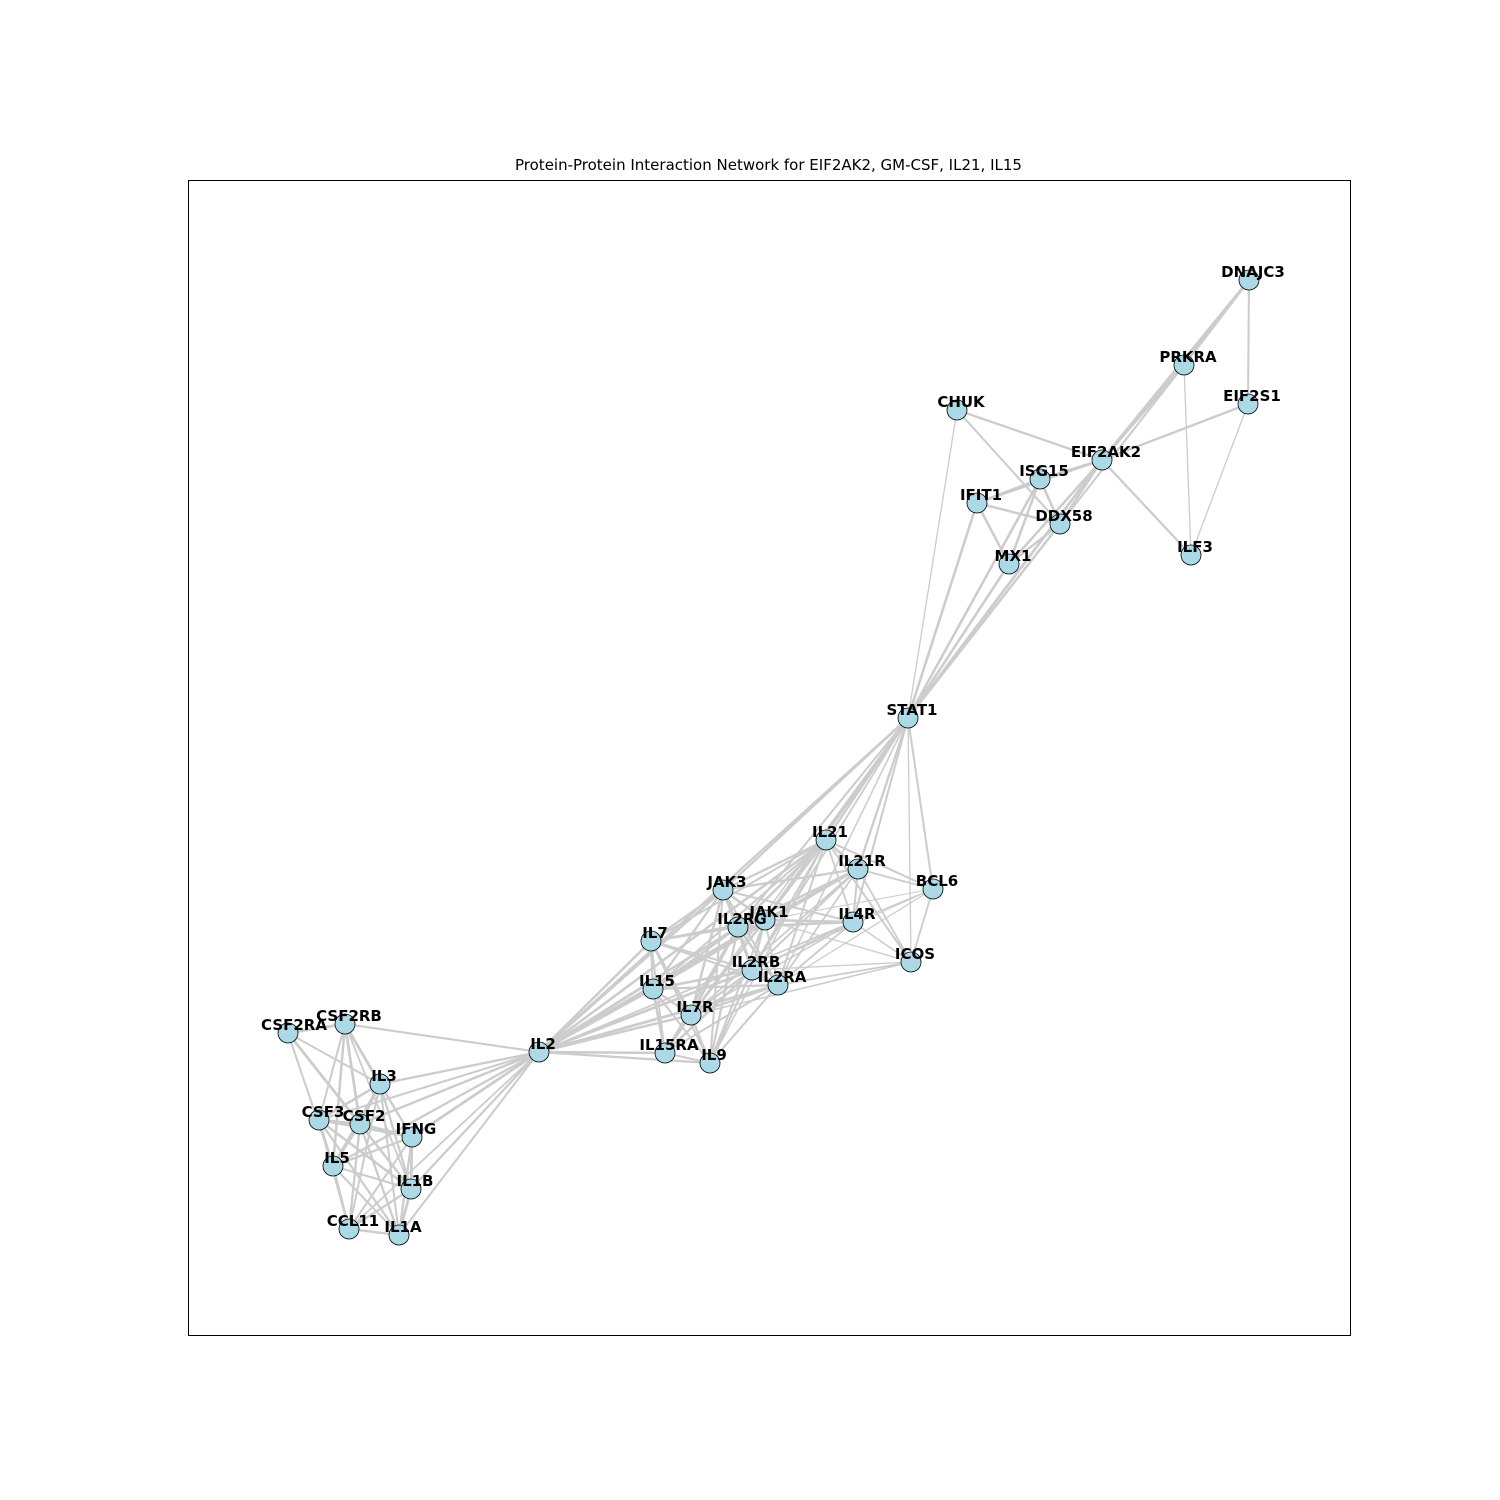  I want to click on edge-jak3-il4r, so click(788, 906).